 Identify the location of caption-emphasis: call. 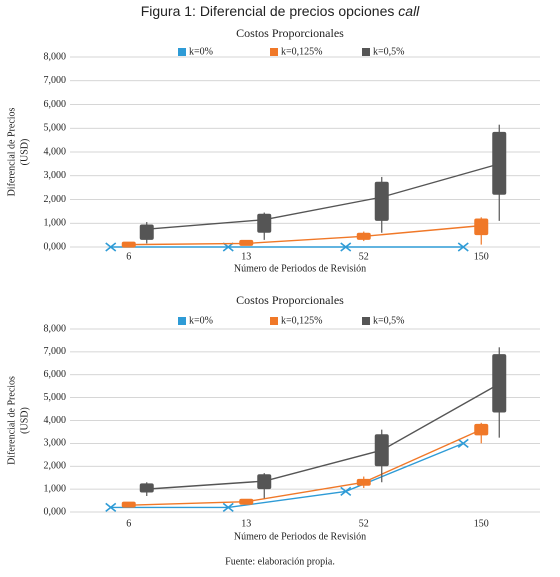
(409, 11).